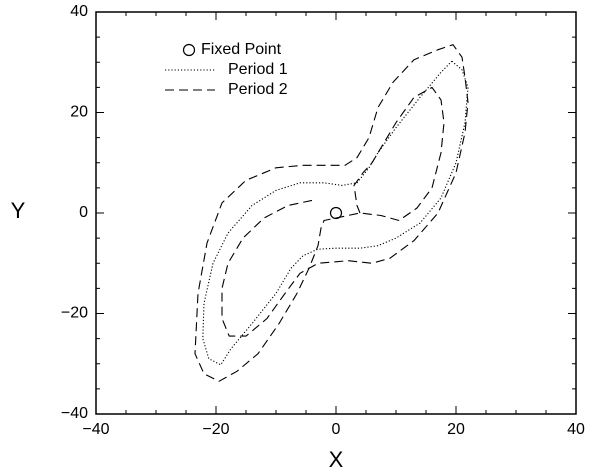  Describe the element at coordinates (576, 429) in the screenshot. I see `x-tick-label: 40` at that location.